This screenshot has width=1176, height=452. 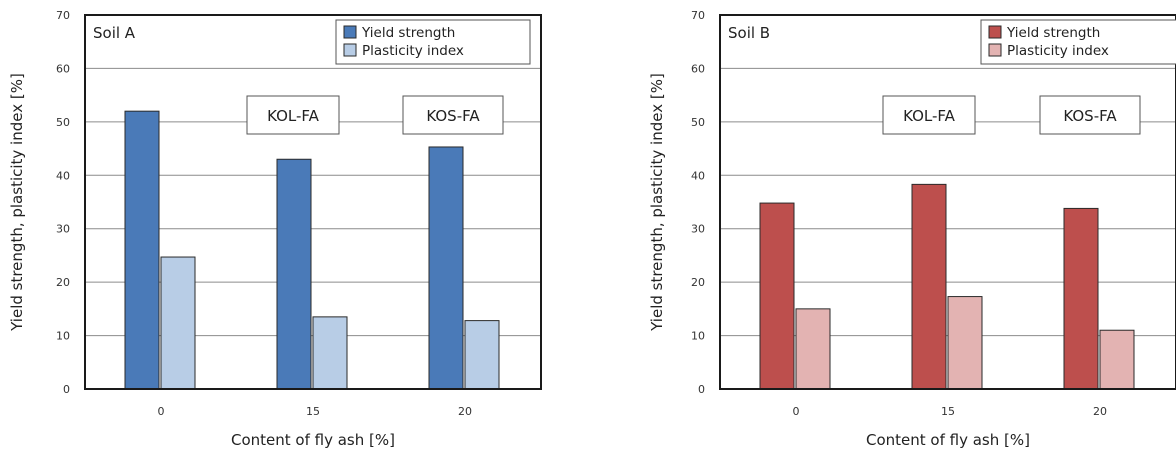 What do you see at coordinates (749, 33) in the screenshot?
I see `panel-title: Soil B` at bounding box center [749, 33].